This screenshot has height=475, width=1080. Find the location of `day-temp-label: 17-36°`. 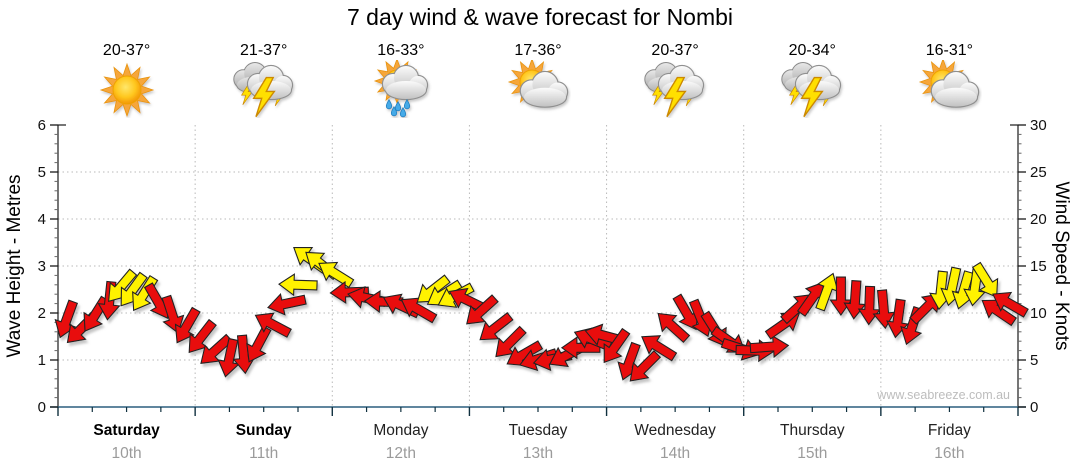

day-temp-label: 17-36° is located at coordinates (538, 50).